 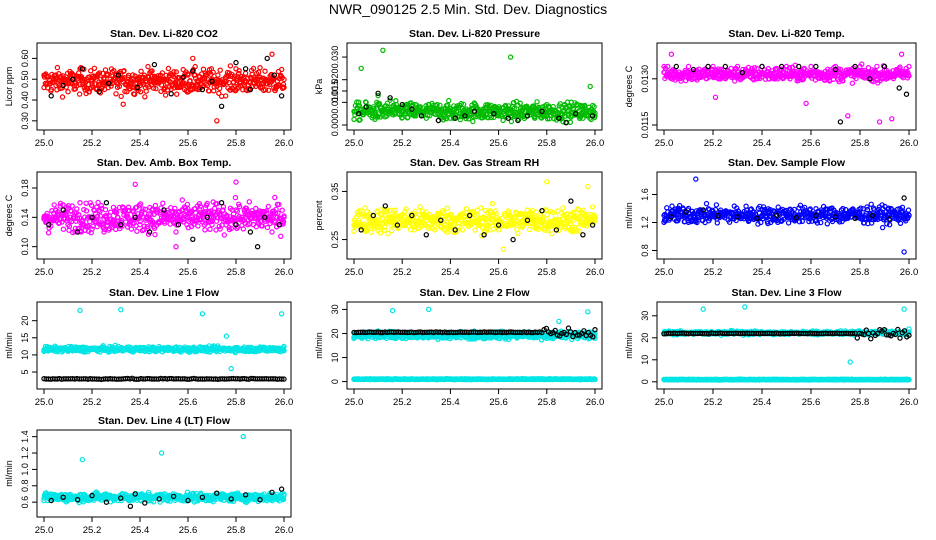 I want to click on y-tick-label: 0.0130, so click(x=645, y=79).